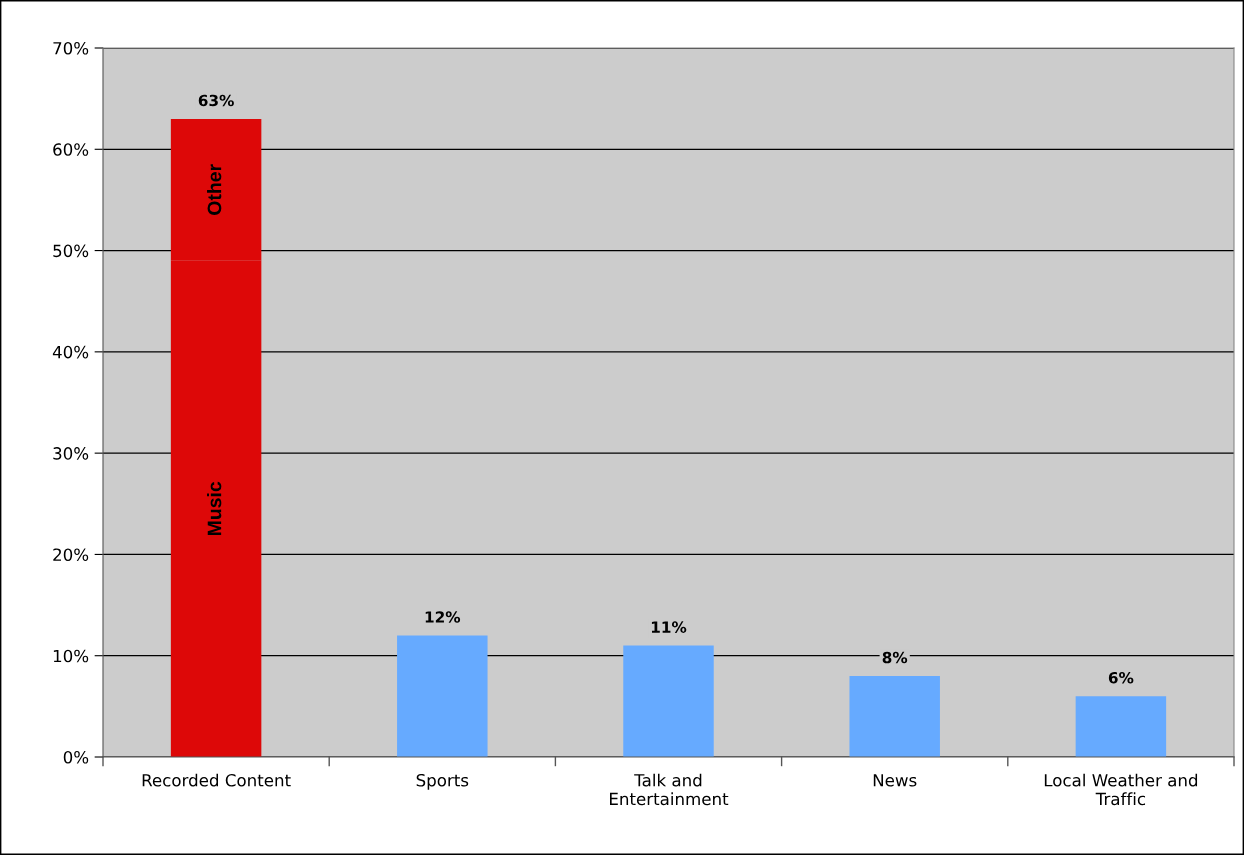 The height and width of the screenshot is (855, 1244). Describe the element at coordinates (70, 352) in the screenshot. I see `y-tick-label: 40%` at that location.